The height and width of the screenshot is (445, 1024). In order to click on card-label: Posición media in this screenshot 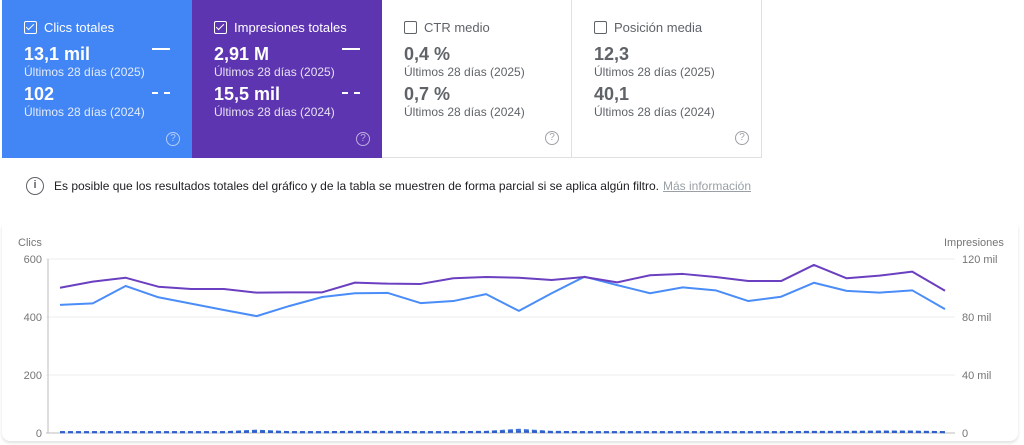, I will do `click(658, 27)`.